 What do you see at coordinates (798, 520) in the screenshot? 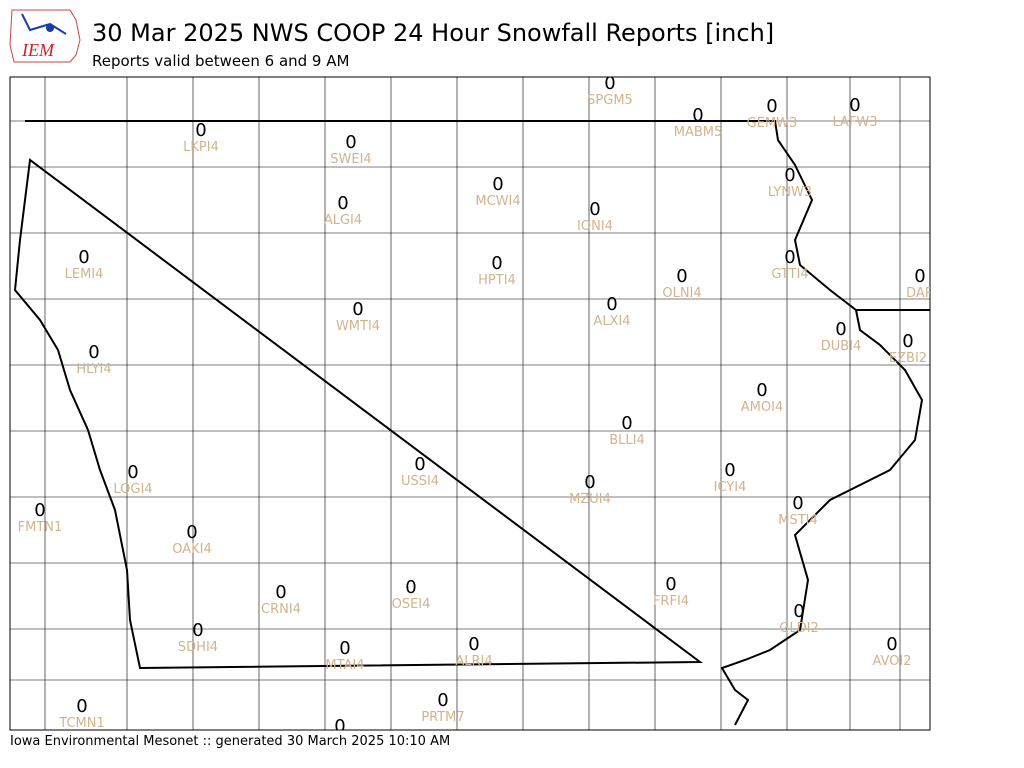
I see `station-id: MSTI4` at bounding box center [798, 520].